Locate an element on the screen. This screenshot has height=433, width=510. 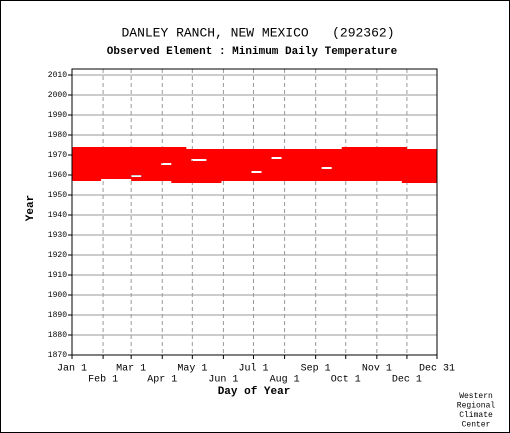
y-tick-label: 1910 is located at coordinates (57, 275).